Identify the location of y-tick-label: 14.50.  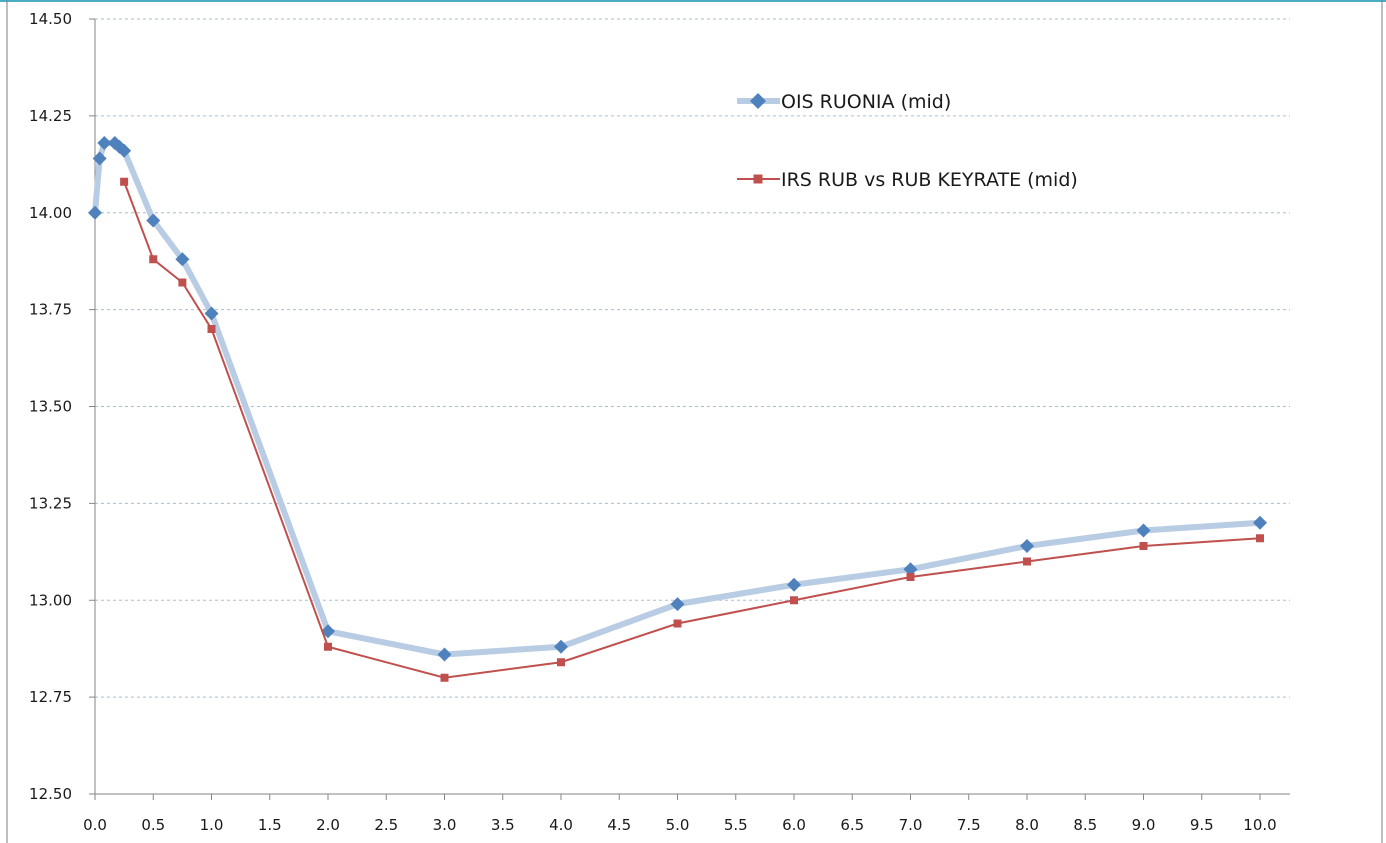
(50, 19).